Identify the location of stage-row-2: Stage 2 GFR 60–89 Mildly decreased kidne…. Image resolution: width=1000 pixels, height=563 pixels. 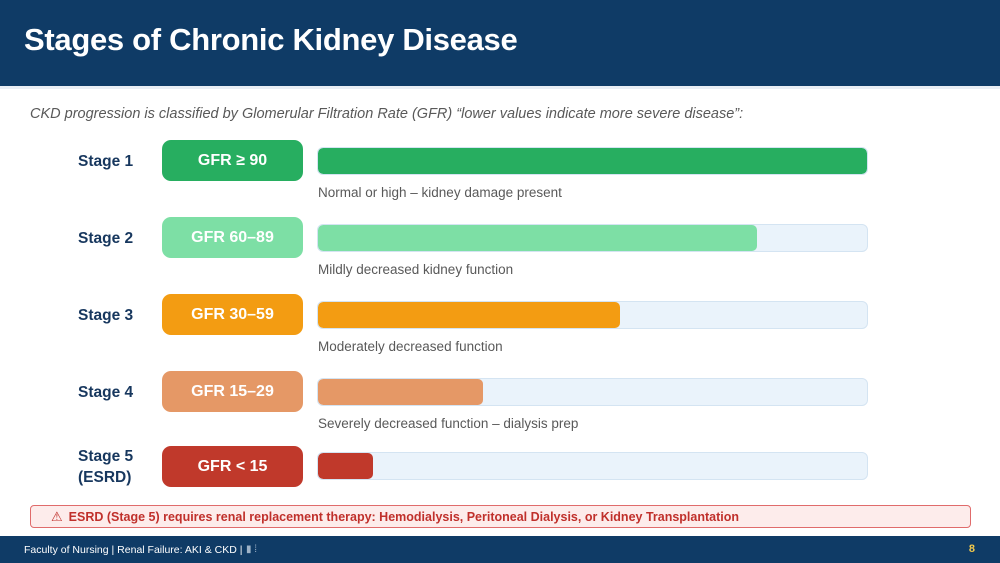
(500, 252).